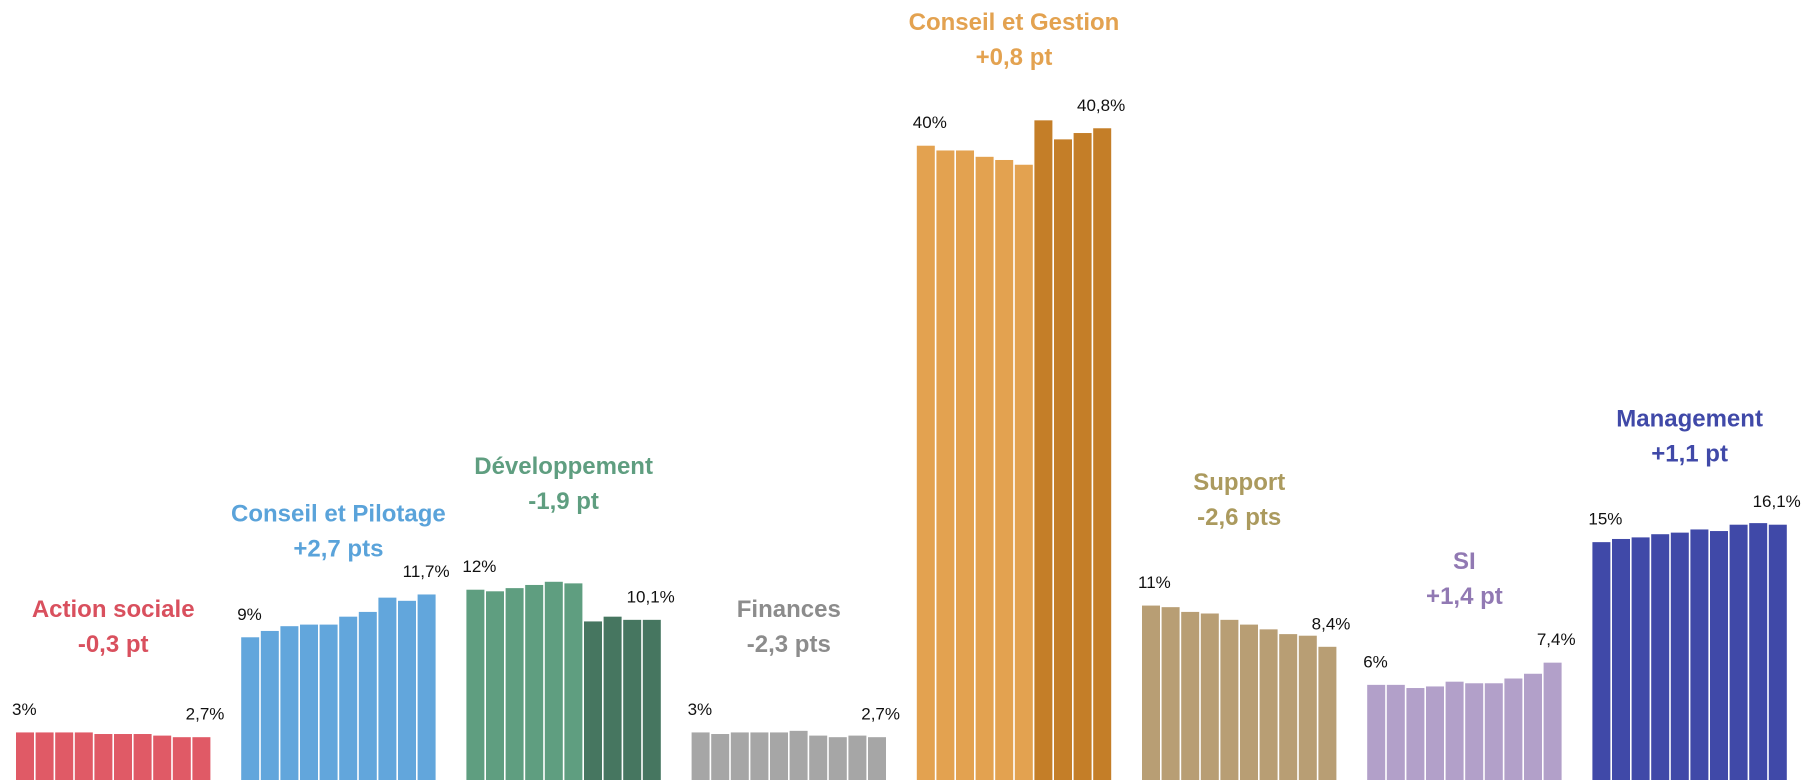  I want to click on group-name: SI, so click(1464, 561).